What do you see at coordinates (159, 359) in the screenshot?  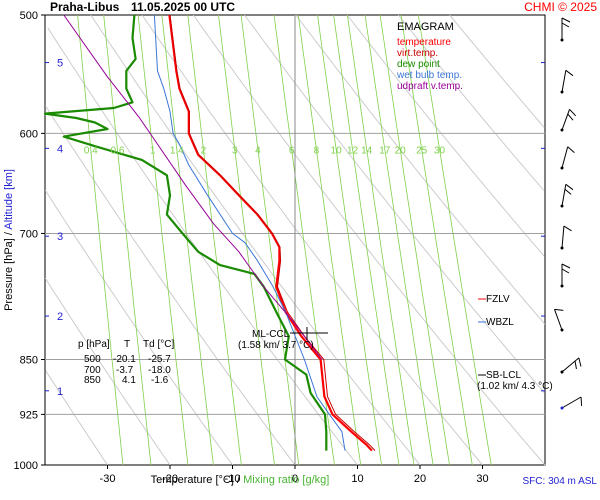 I see `table-row-500-td: -25.7` at bounding box center [159, 359].